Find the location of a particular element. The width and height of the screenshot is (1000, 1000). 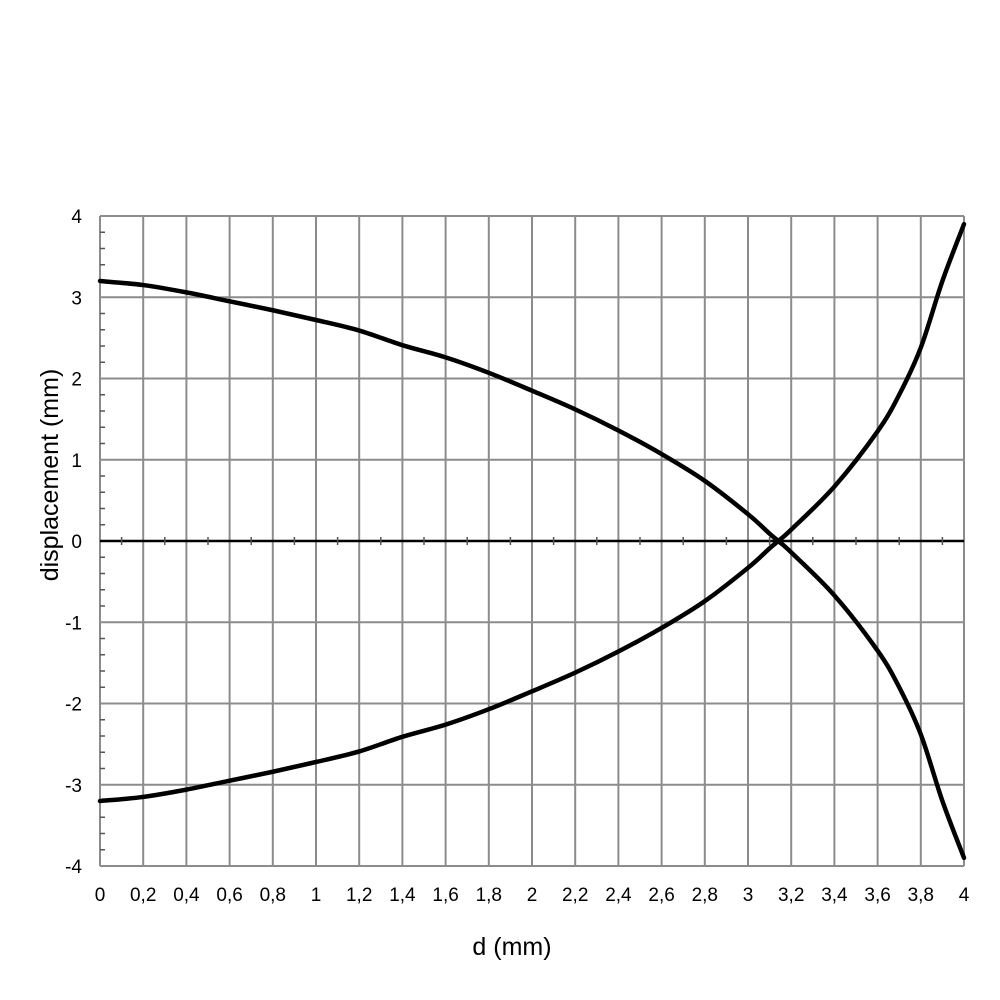

x-axis-title: d (mm) is located at coordinates (511, 947).